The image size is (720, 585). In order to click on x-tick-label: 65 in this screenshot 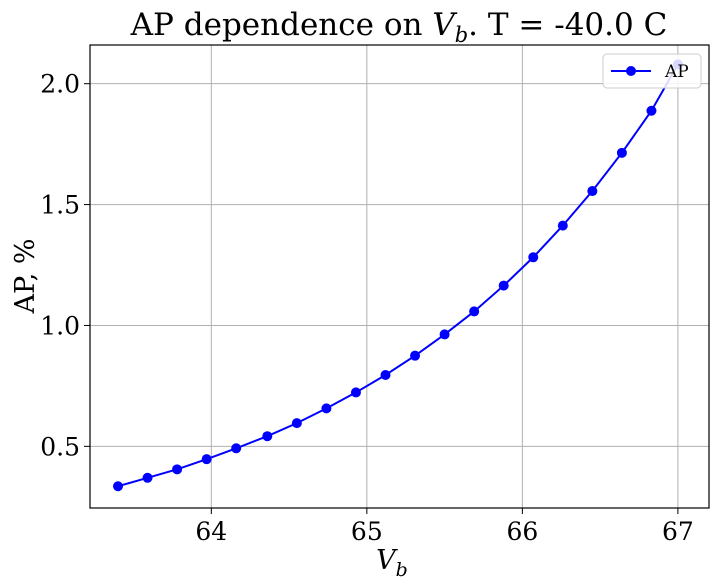, I will do `click(367, 531)`.